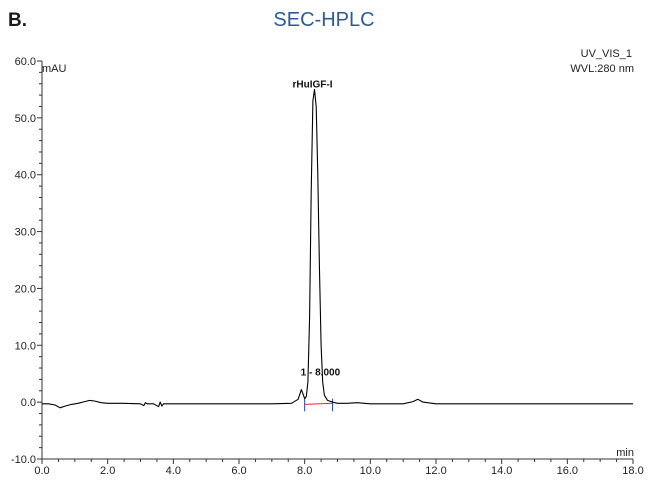 This screenshot has height=481, width=648. What do you see at coordinates (567, 471) in the screenshot?
I see `x-tick-label: 16.0` at bounding box center [567, 471].